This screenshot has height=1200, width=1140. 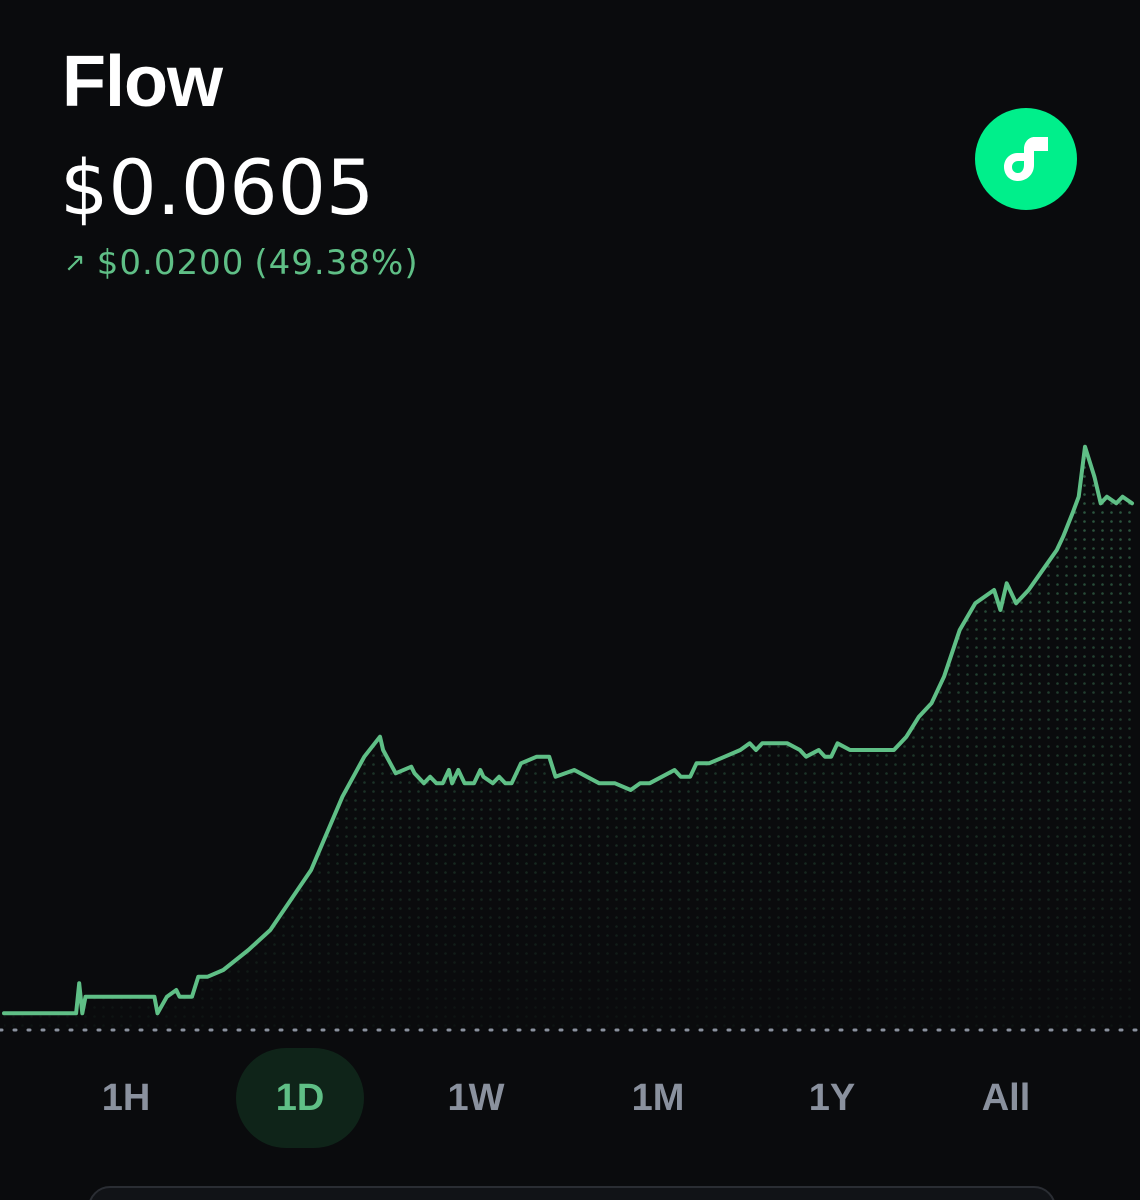 I want to click on asset-name: Flow, so click(x=142, y=82).